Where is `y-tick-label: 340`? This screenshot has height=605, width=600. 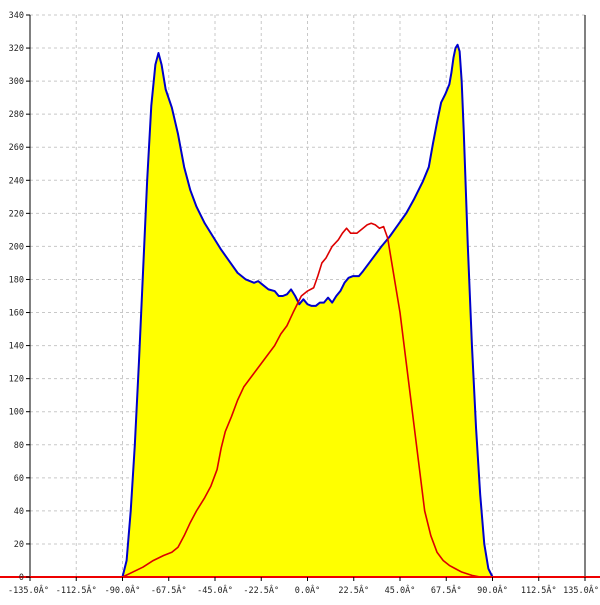
y-tick-label: 340 is located at coordinates (16, 16).